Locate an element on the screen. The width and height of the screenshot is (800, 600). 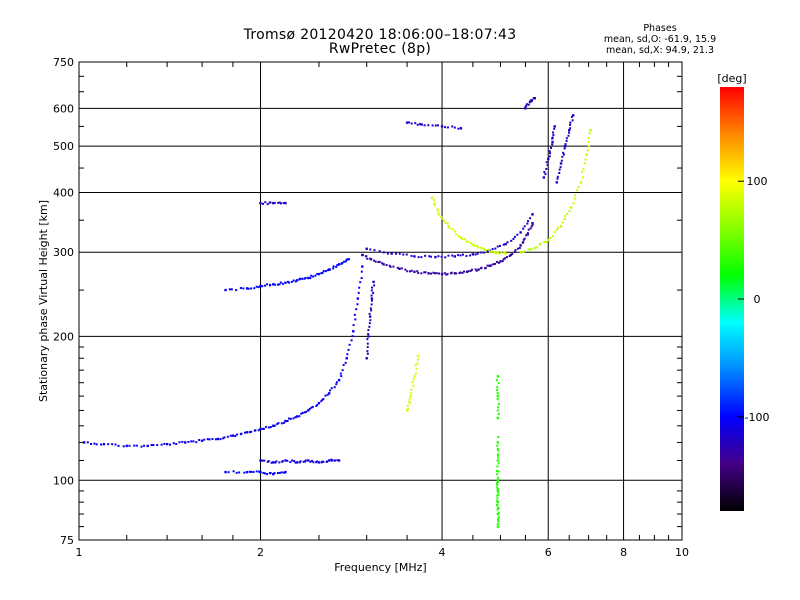
y-tick-label: 500 is located at coordinates (63, 146).